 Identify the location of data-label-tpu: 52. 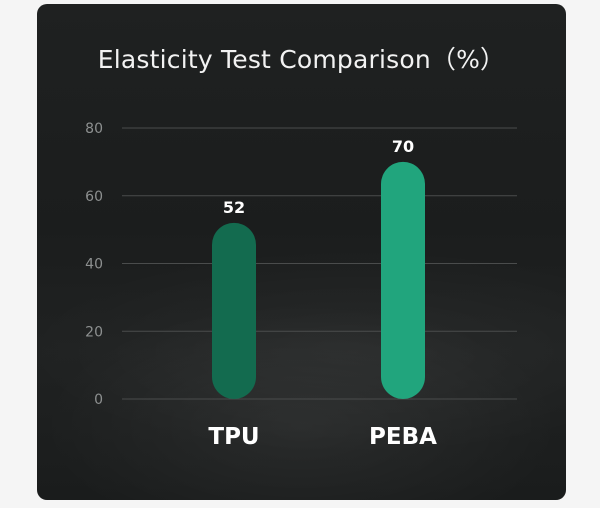
(234, 207).